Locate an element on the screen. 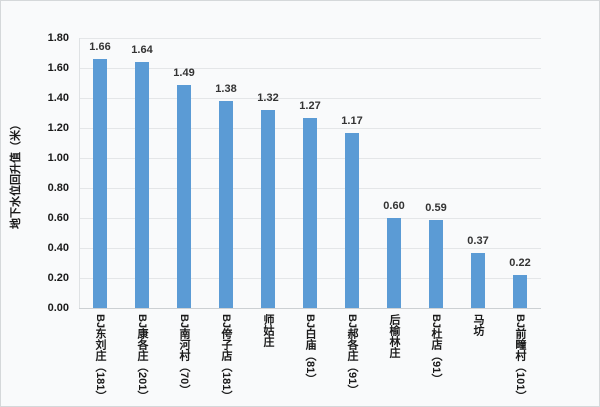  y-tick-label: 1.40 is located at coordinates (58, 98).